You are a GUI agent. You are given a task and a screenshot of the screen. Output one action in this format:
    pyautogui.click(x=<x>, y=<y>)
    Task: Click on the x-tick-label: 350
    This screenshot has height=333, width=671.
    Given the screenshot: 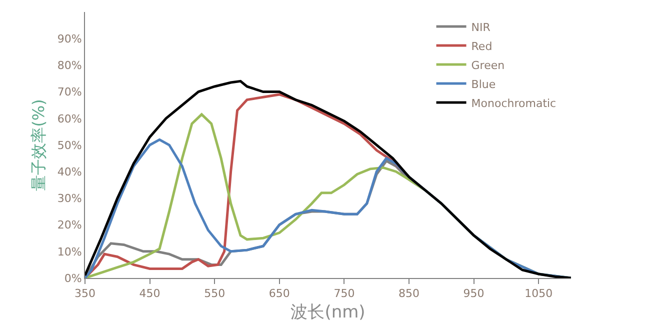 What is the action you would take?
    pyautogui.click(x=85, y=293)
    